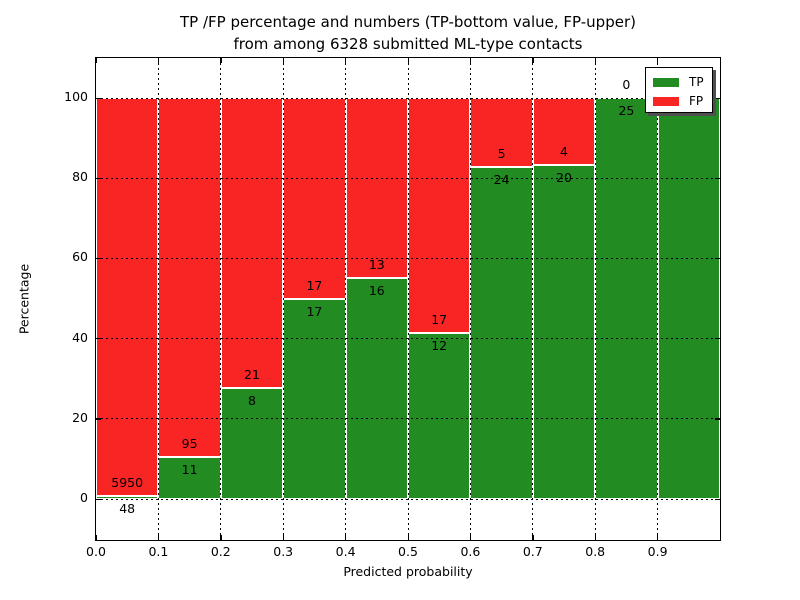  Describe the element at coordinates (532, 551) in the screenshot. I see `x-tick-label: 0.7` at that location.